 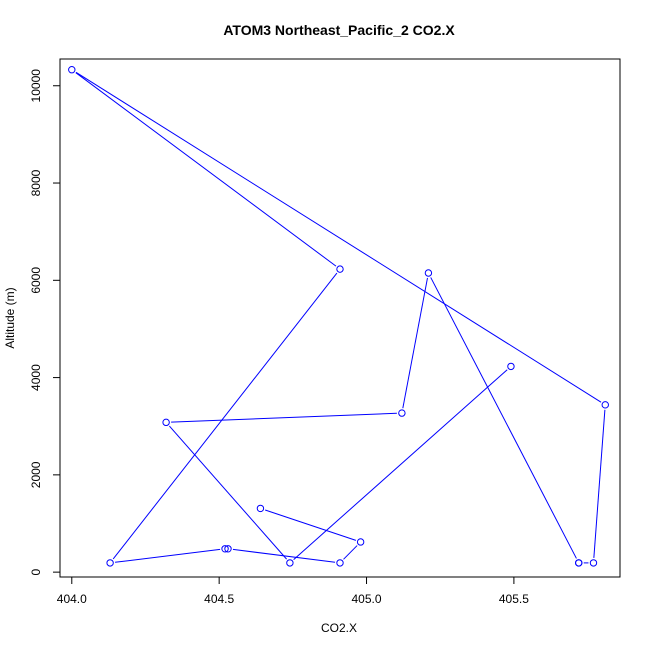 I want to click on y-tick-label: 4000, so click(x=36, y=377).